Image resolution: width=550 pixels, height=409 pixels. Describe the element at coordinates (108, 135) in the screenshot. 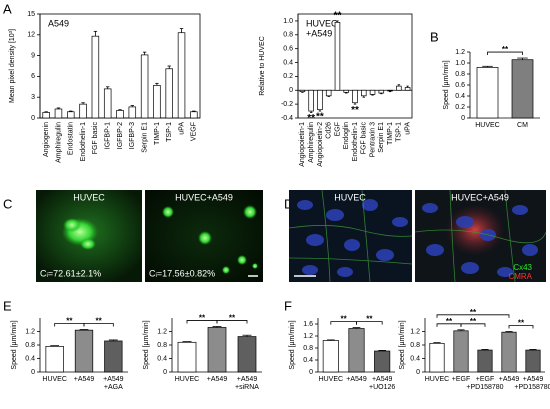

I see `x-tick-label: IGFBP-1` at that location.